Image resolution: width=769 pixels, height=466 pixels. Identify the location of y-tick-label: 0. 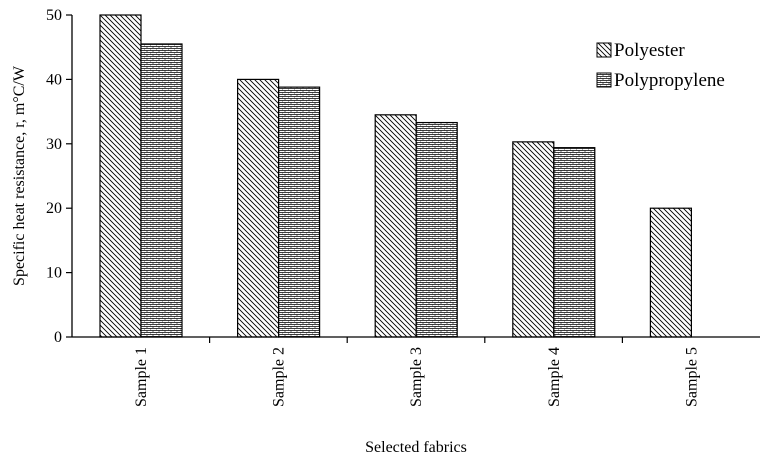
(58, 337).